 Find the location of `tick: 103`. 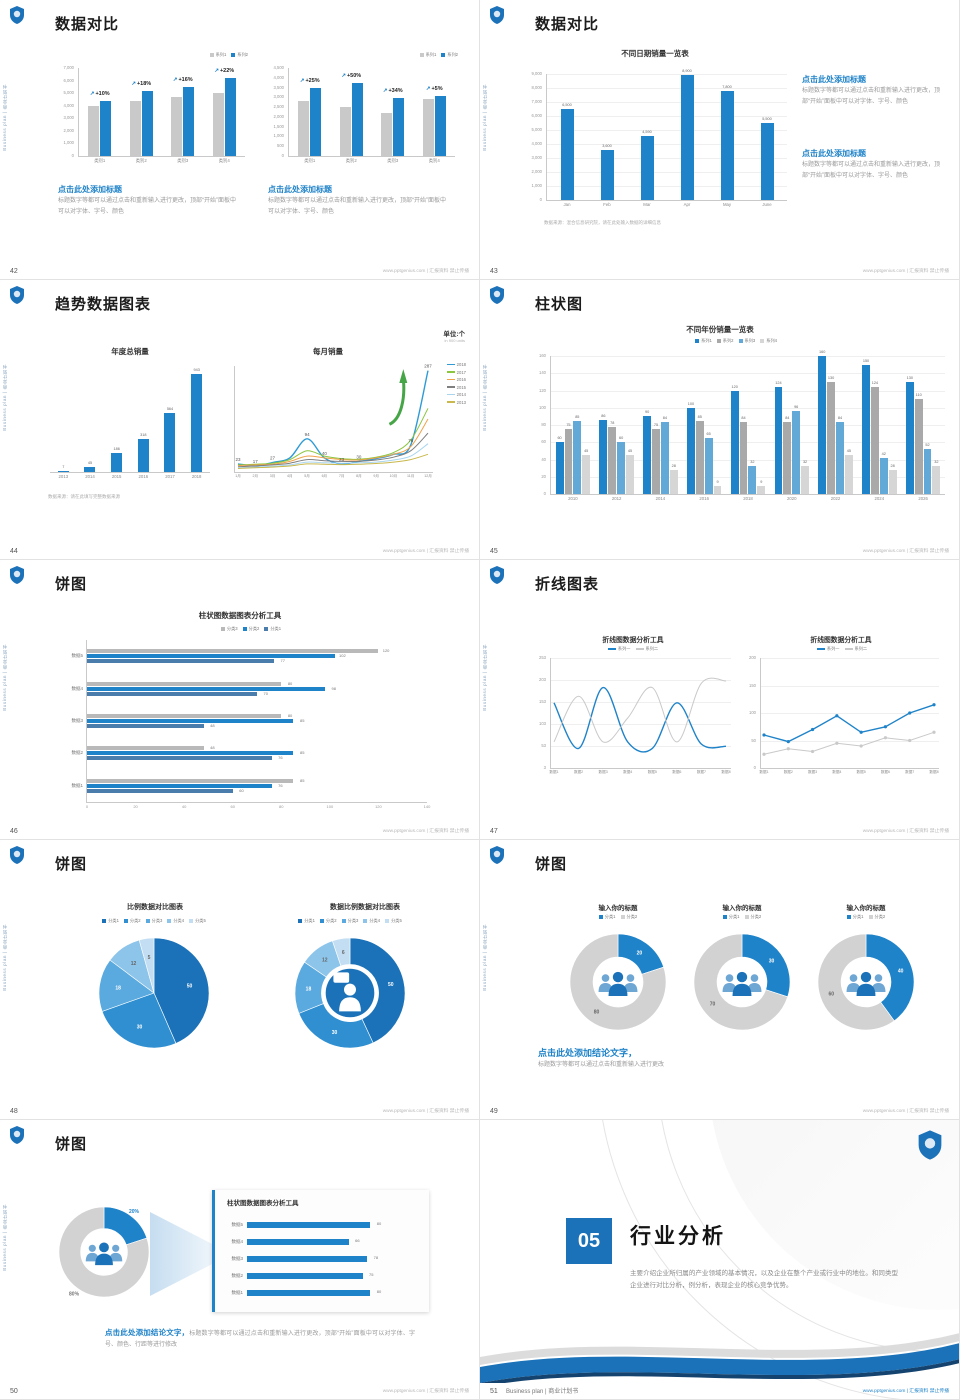

tick: 103 is located at coordinates (542, 723).